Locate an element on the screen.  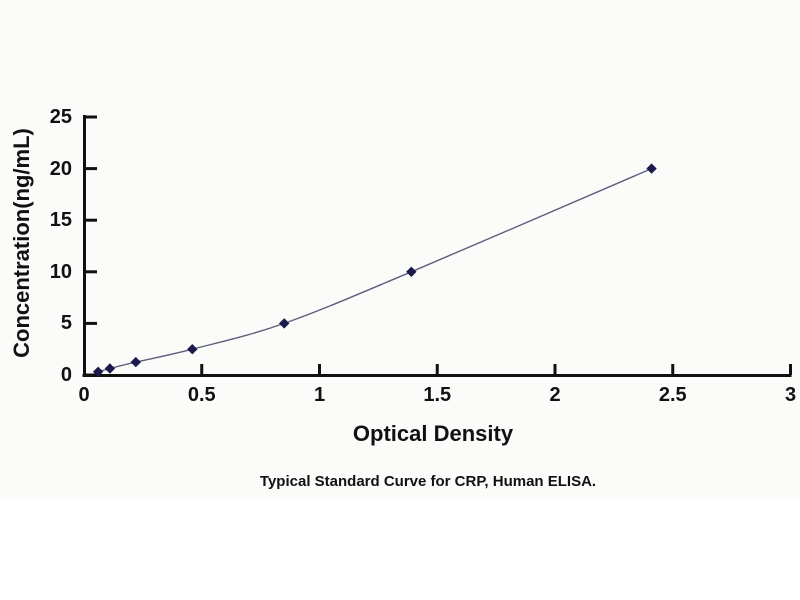
y-tick-label: 0 is located at coordinates (66, 375).